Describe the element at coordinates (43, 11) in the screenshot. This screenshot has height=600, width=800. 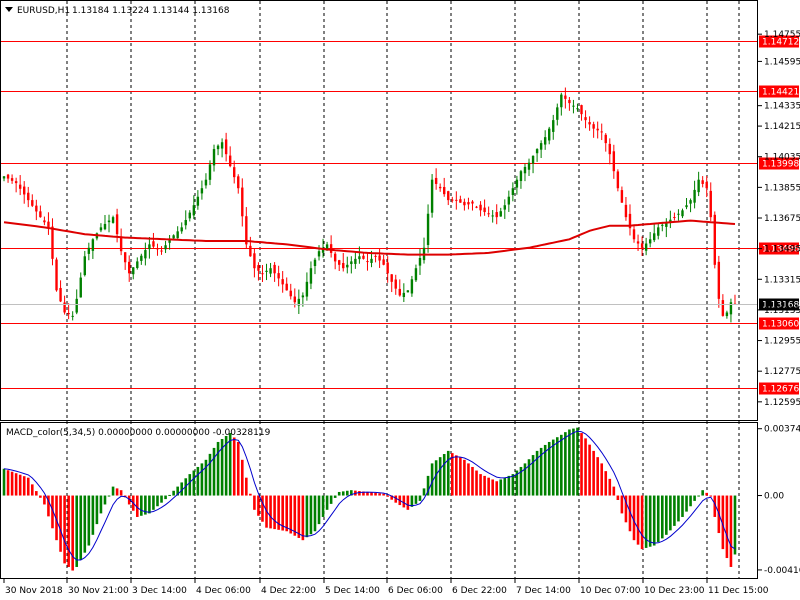
I see `chart-symbol-timeframe: EURUSD,H1` at that location.